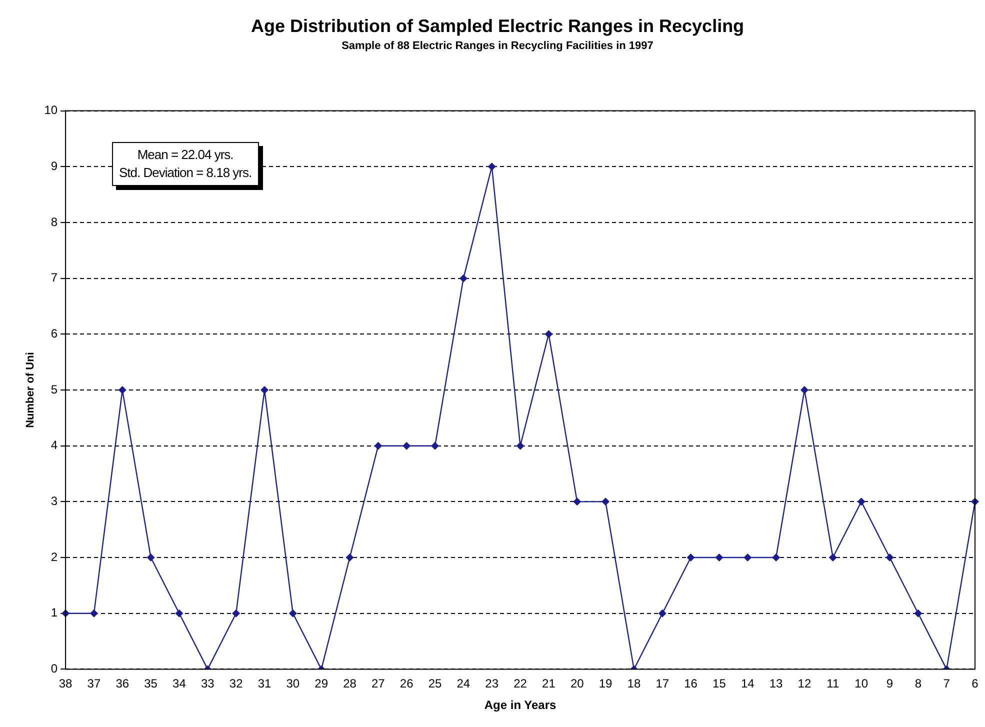 The image size is (985, 727). What do you see at coordinates (30, 390) in the screenshot?
I see `y-axis-title: Number of Uni` at bounding box center [30, 390].